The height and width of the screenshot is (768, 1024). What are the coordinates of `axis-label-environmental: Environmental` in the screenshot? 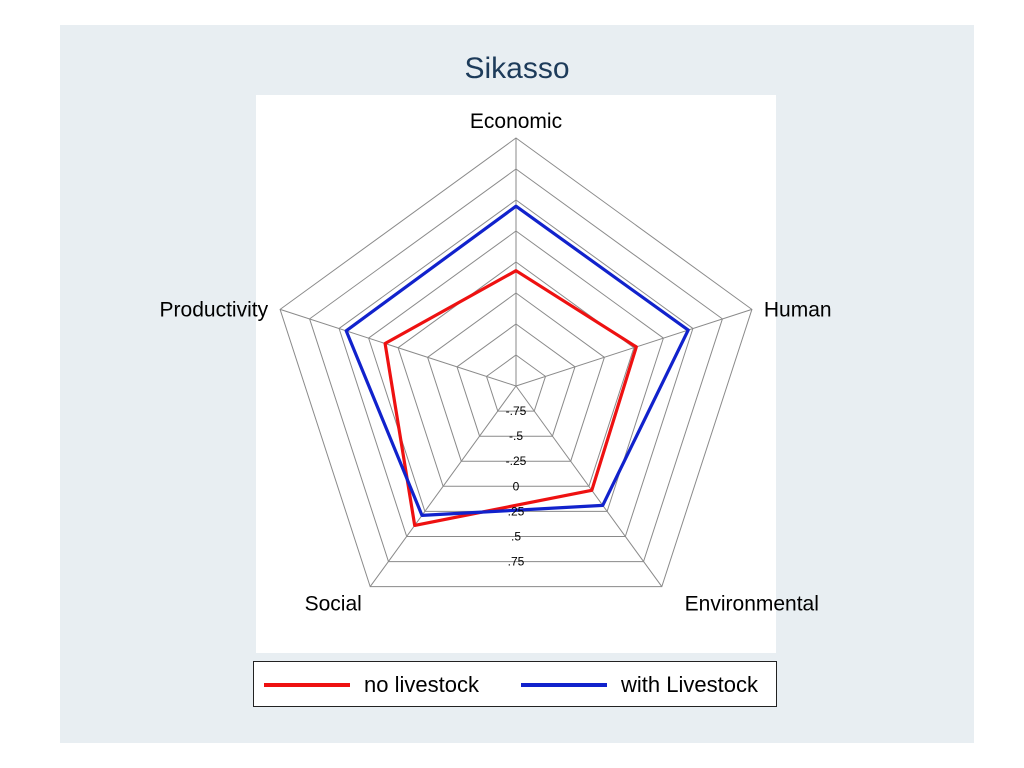 It's located at (752, 604).